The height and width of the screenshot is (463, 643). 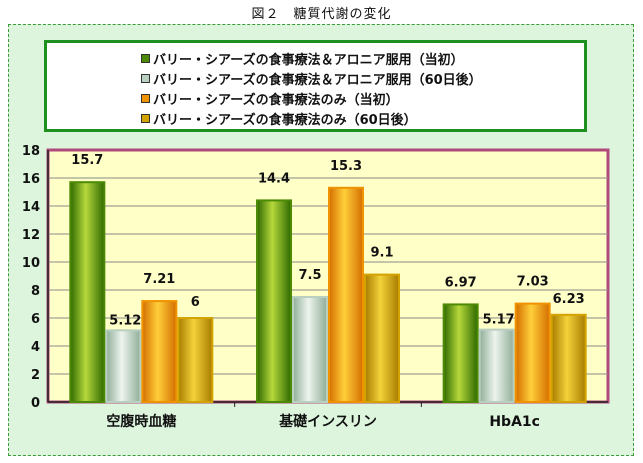 I want to click on y-tick-label: 18, so click(x=31, y=151).